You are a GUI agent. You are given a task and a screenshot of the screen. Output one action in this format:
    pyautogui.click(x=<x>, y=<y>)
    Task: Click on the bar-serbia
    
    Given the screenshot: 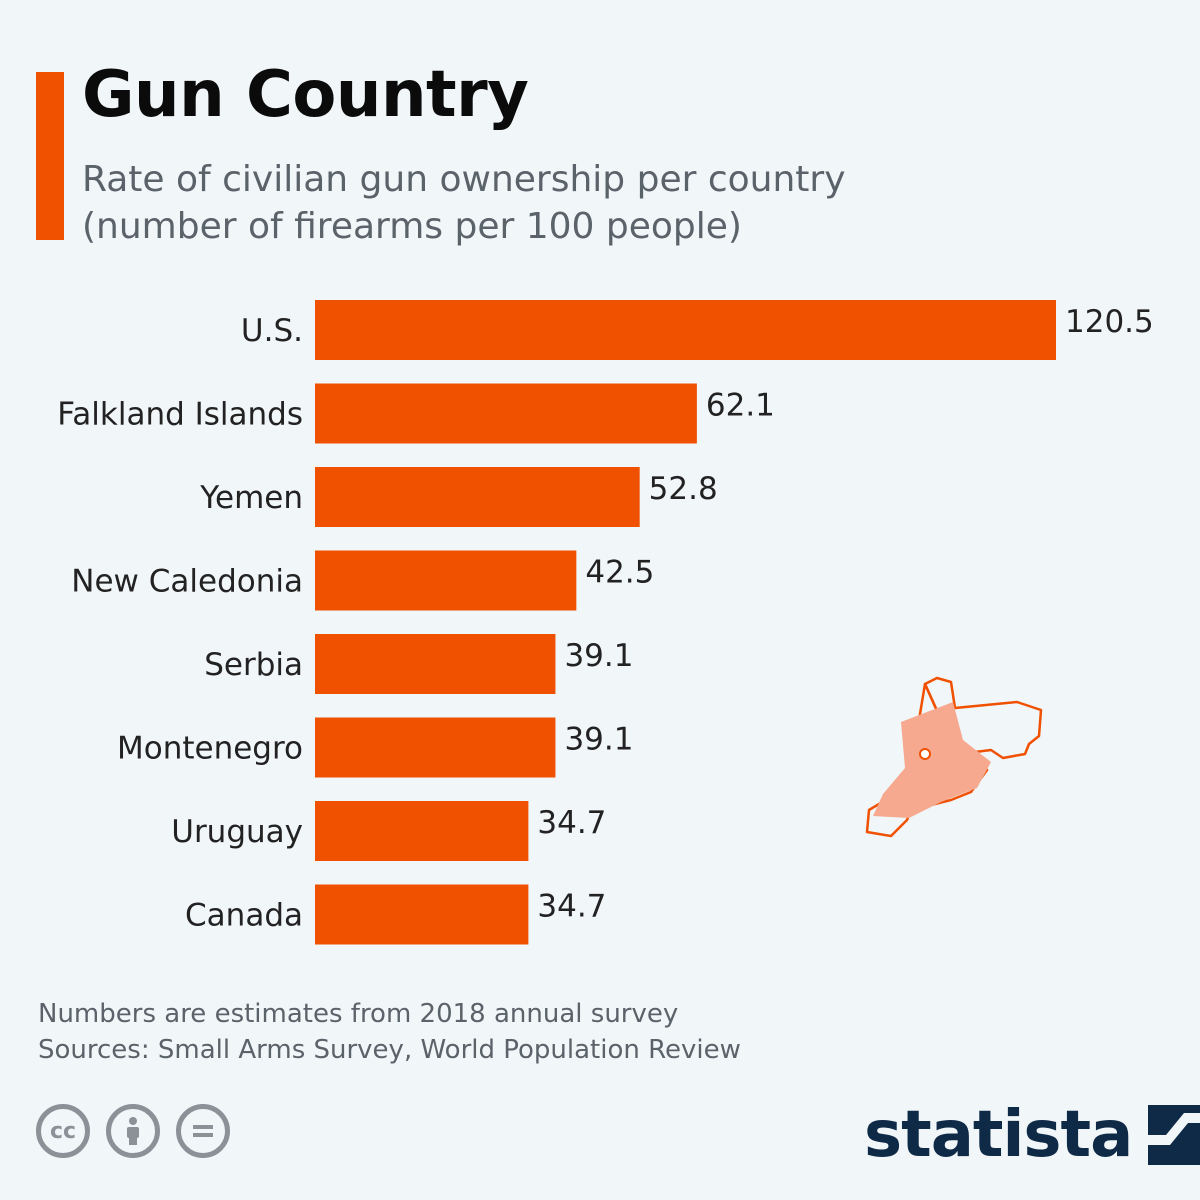 What is the action you would take?
    pyautogui.click(x=435, y=664)
    